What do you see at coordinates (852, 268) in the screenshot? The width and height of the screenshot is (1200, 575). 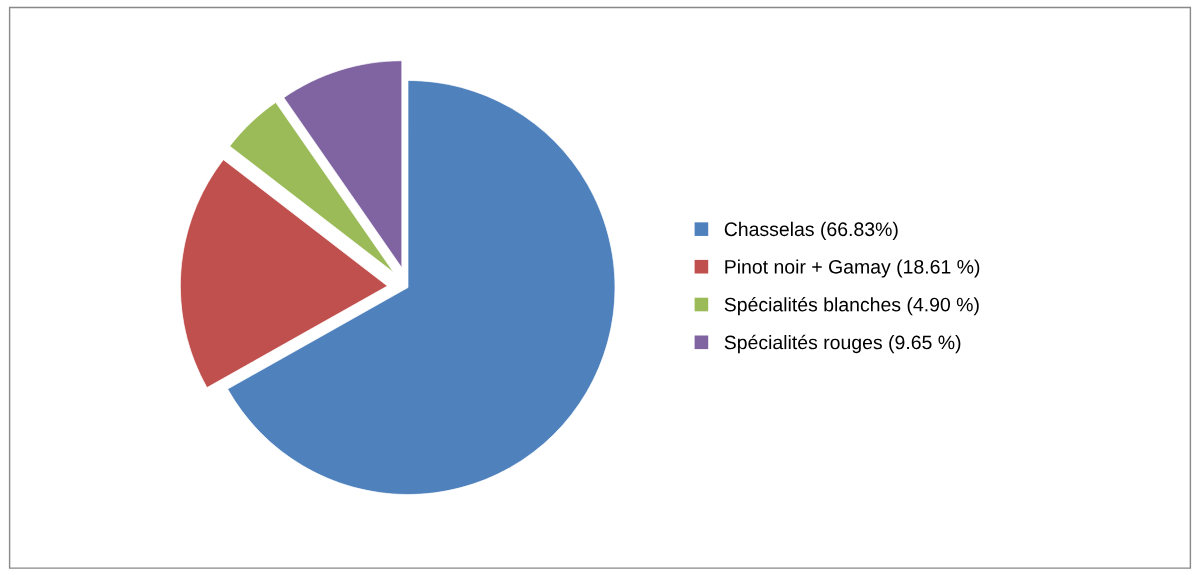 I see `legend-label: Pinot noir + Gamay (18.61 %)` at bounding box center [852, 268].